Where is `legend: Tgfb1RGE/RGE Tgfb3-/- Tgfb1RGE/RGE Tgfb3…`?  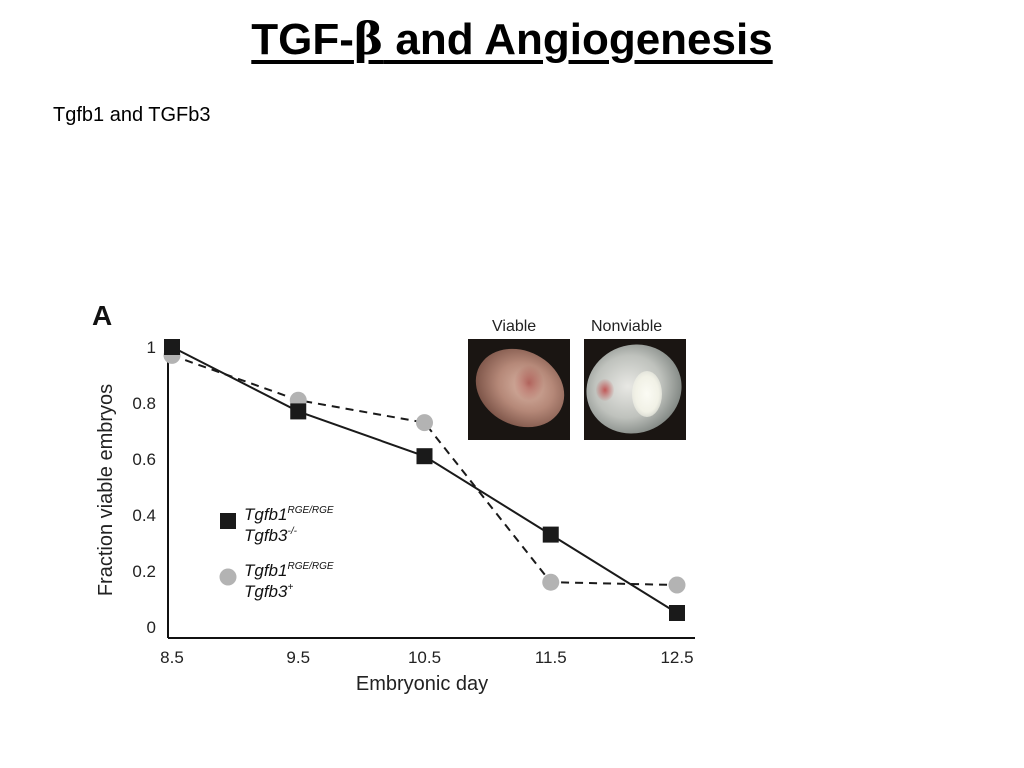 legend: Tgfb1RGE/RGE Tgfb3-/- Tgfb1RGE/RGE Tgfb3… is located at coordinates (276, 553).